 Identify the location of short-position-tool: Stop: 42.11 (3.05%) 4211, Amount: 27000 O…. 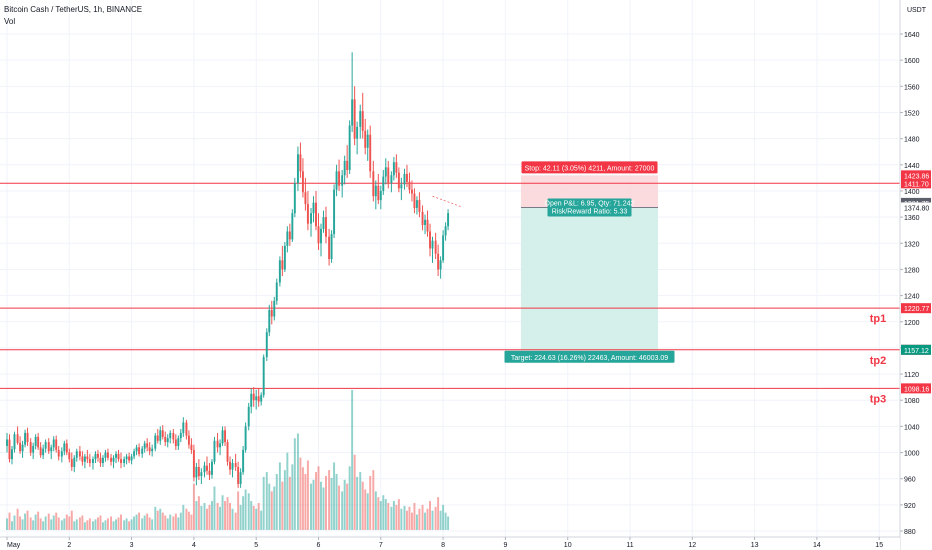
(553, 262).